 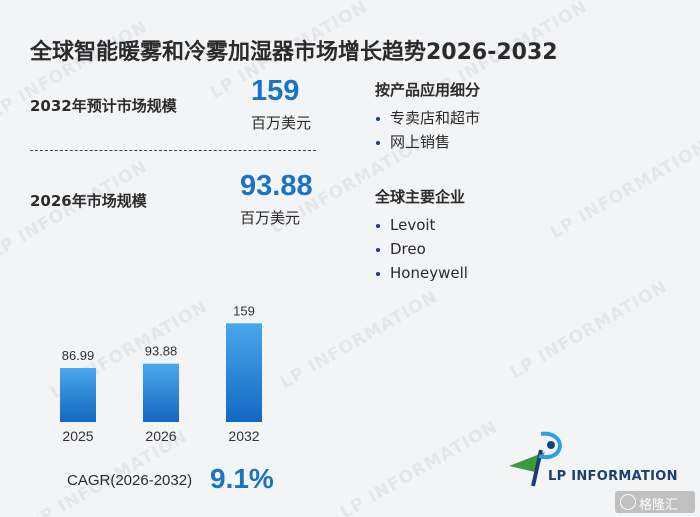 What do you see at coordinates (427, 142) in the screenshot?
I see `list-item: 网上销售` at bounding box center [427, 142].